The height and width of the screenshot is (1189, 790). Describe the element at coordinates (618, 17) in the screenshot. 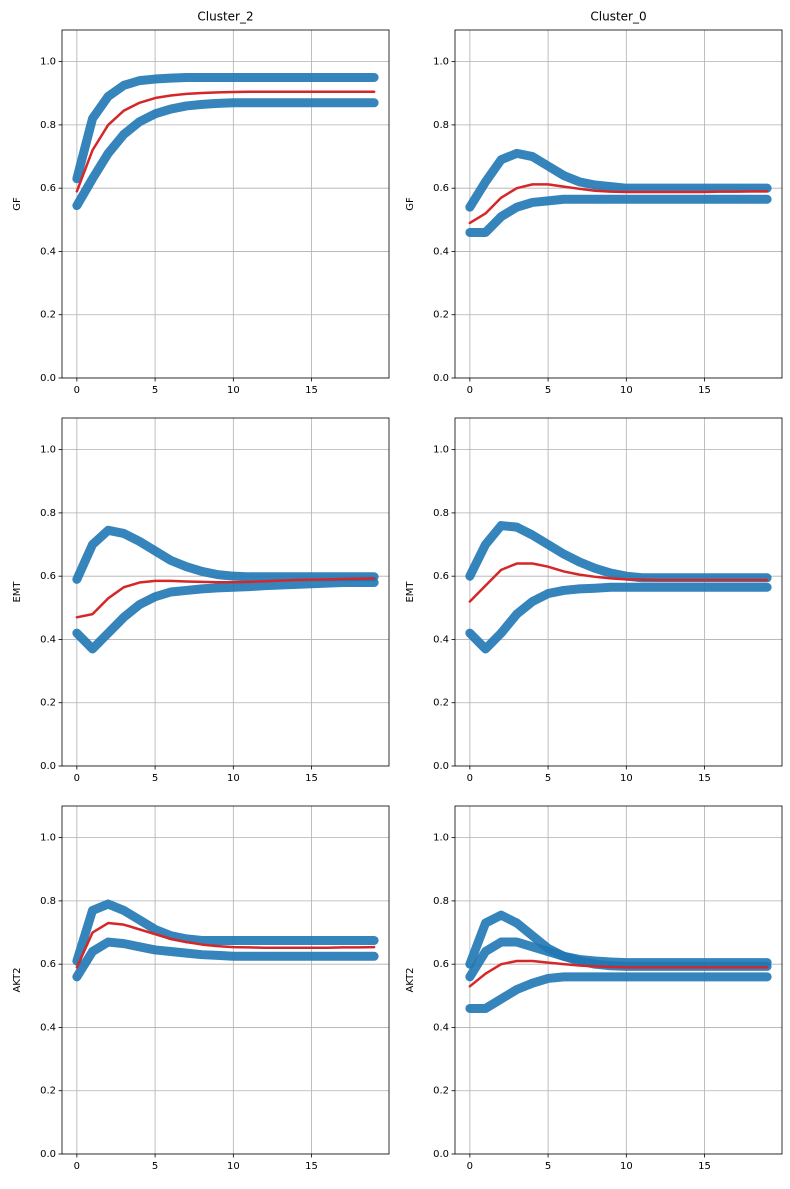

I see `subplot-title: Cluster_0` at that location.